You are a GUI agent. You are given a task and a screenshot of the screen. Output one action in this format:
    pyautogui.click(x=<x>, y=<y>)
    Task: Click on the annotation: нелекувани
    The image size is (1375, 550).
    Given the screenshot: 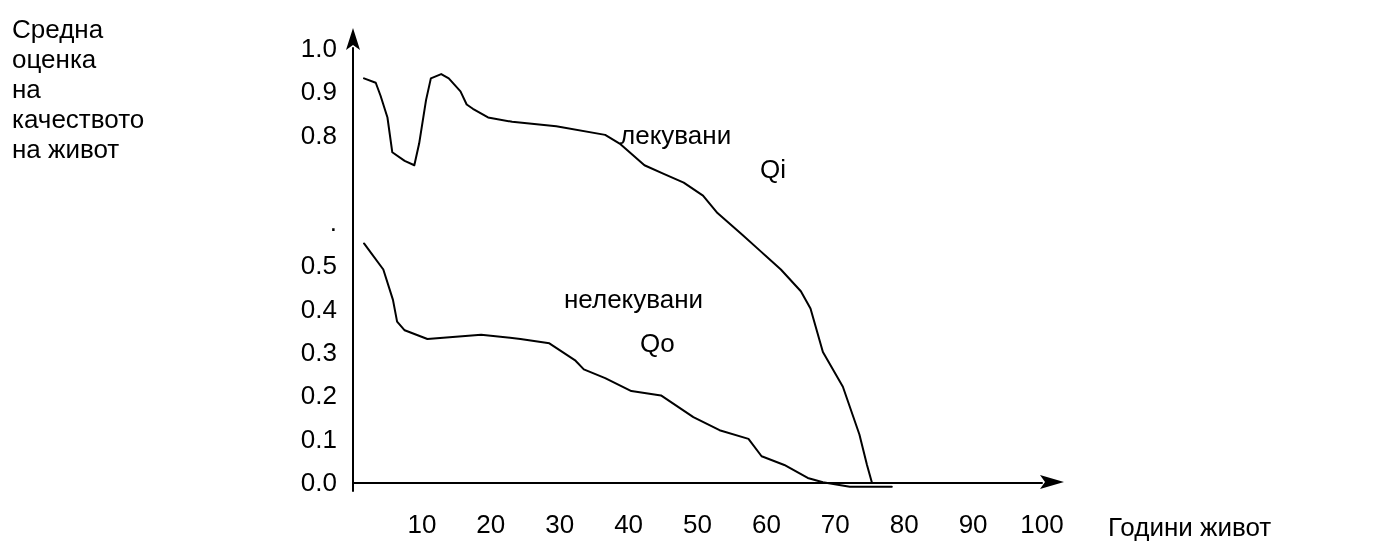 What is the action you would take?
    pyautogui.click(x=634, y=299)
    